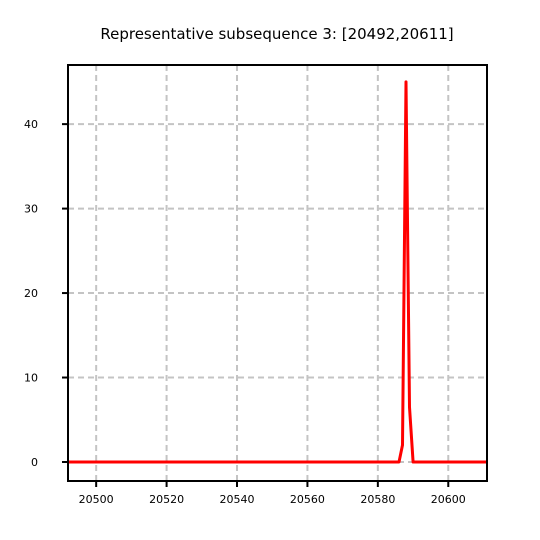 Image resolution: width=540 pixels, height=540 pixels. What do you see at coordinates (31, 293) in the screenshot?
I see `y-tick-label: 20` at bounding box center [31, 293].